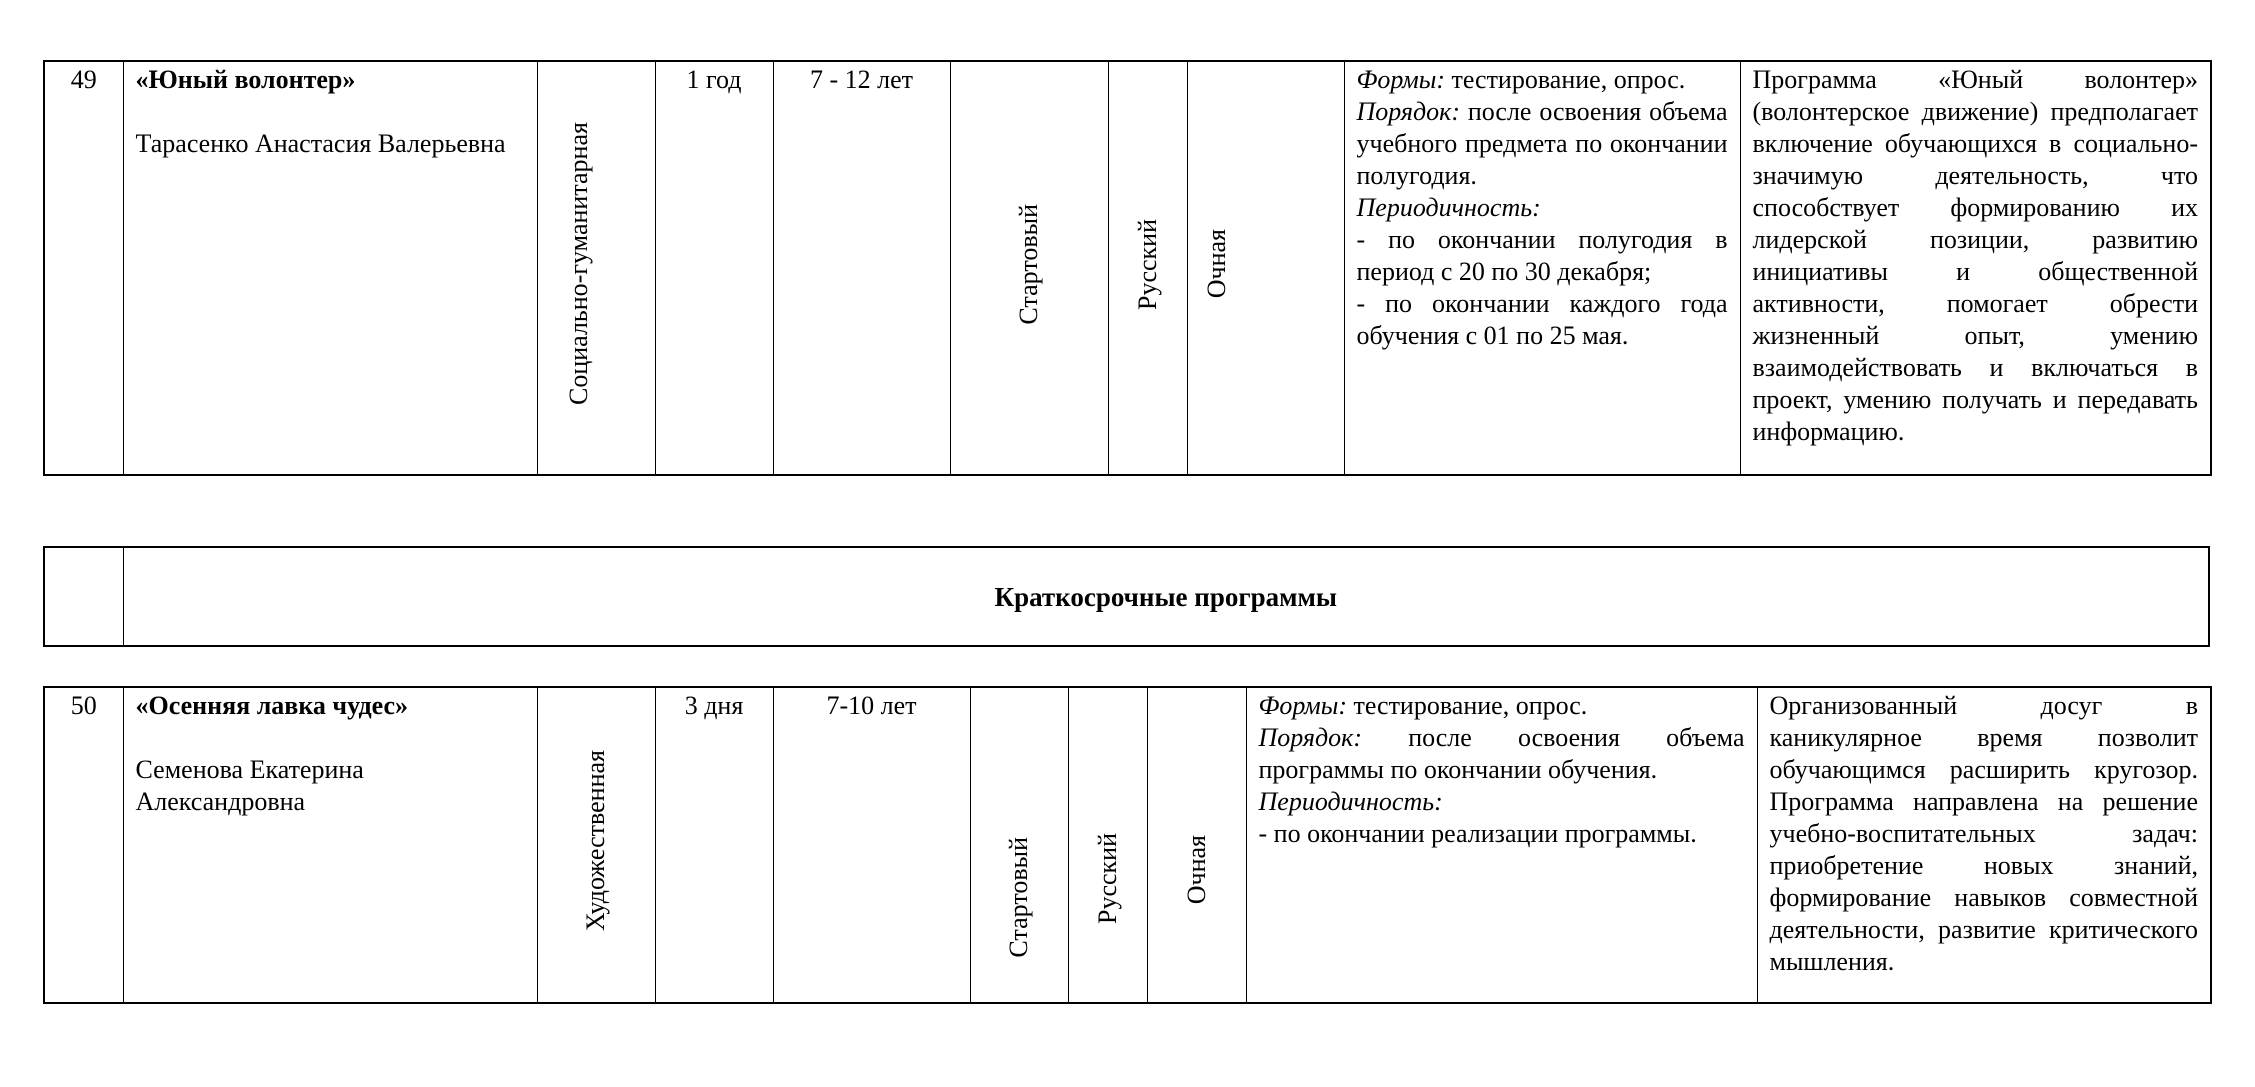  I want to click on direction-cell: Художественная, so click(596, 845).